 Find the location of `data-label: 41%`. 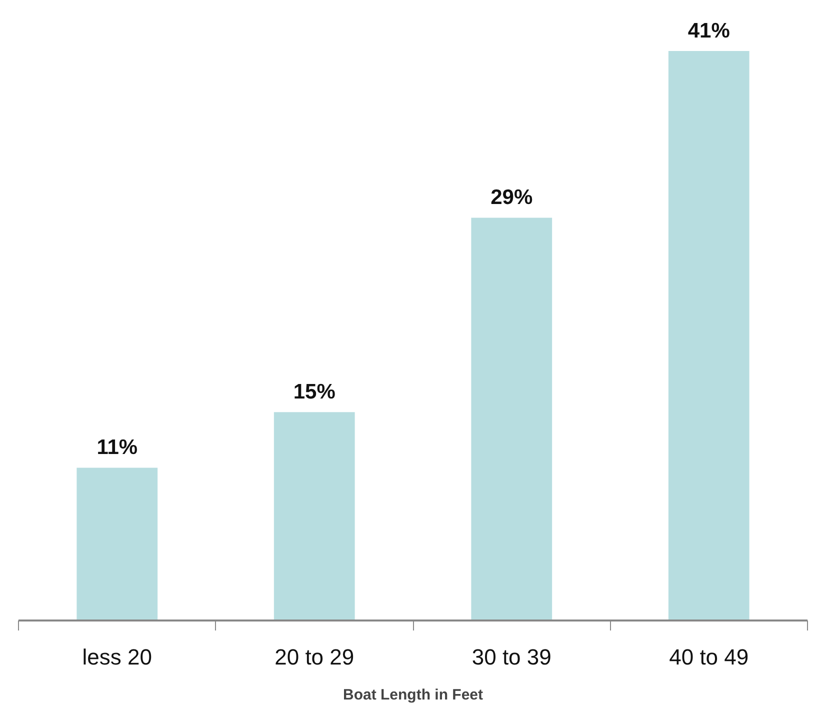

data-label: 41% is located at coordinates (709, 31).